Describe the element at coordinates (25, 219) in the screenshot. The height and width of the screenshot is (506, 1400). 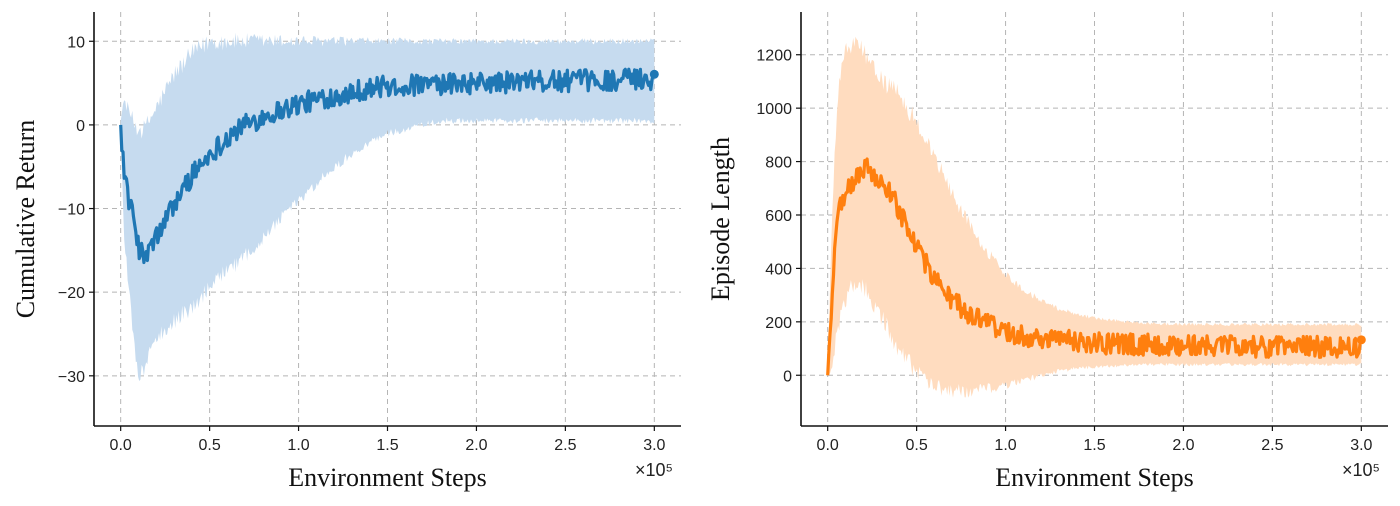
I see `y-axis-label: Cumulative Return` at that location.